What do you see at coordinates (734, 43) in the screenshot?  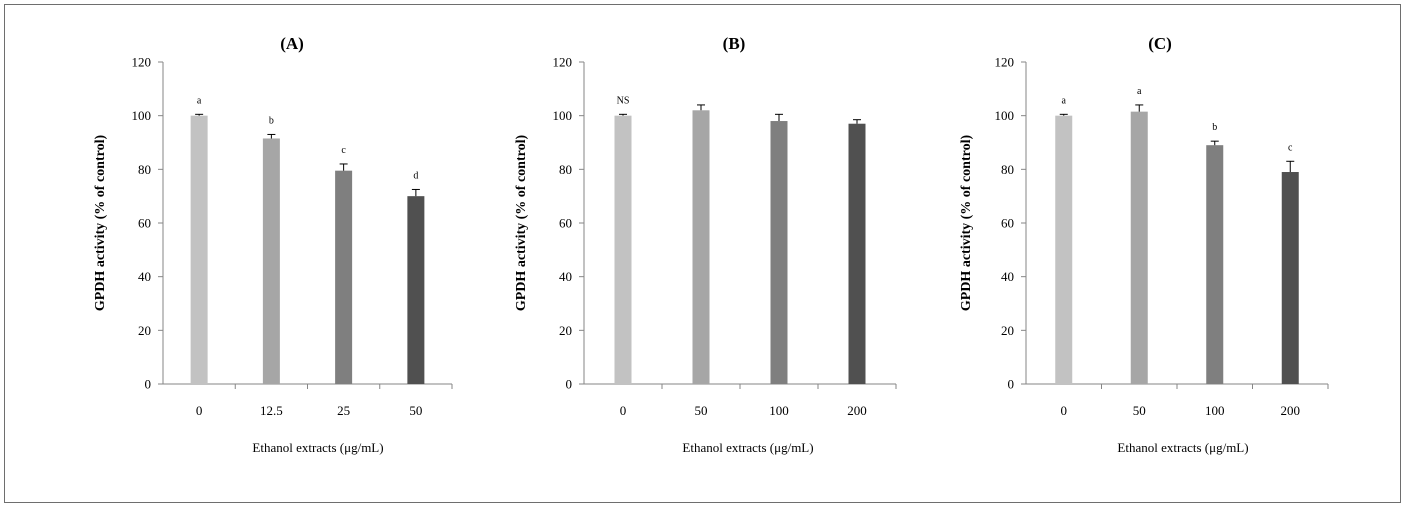 I see `panel-title: (B)` at bounding box center [734, 43].